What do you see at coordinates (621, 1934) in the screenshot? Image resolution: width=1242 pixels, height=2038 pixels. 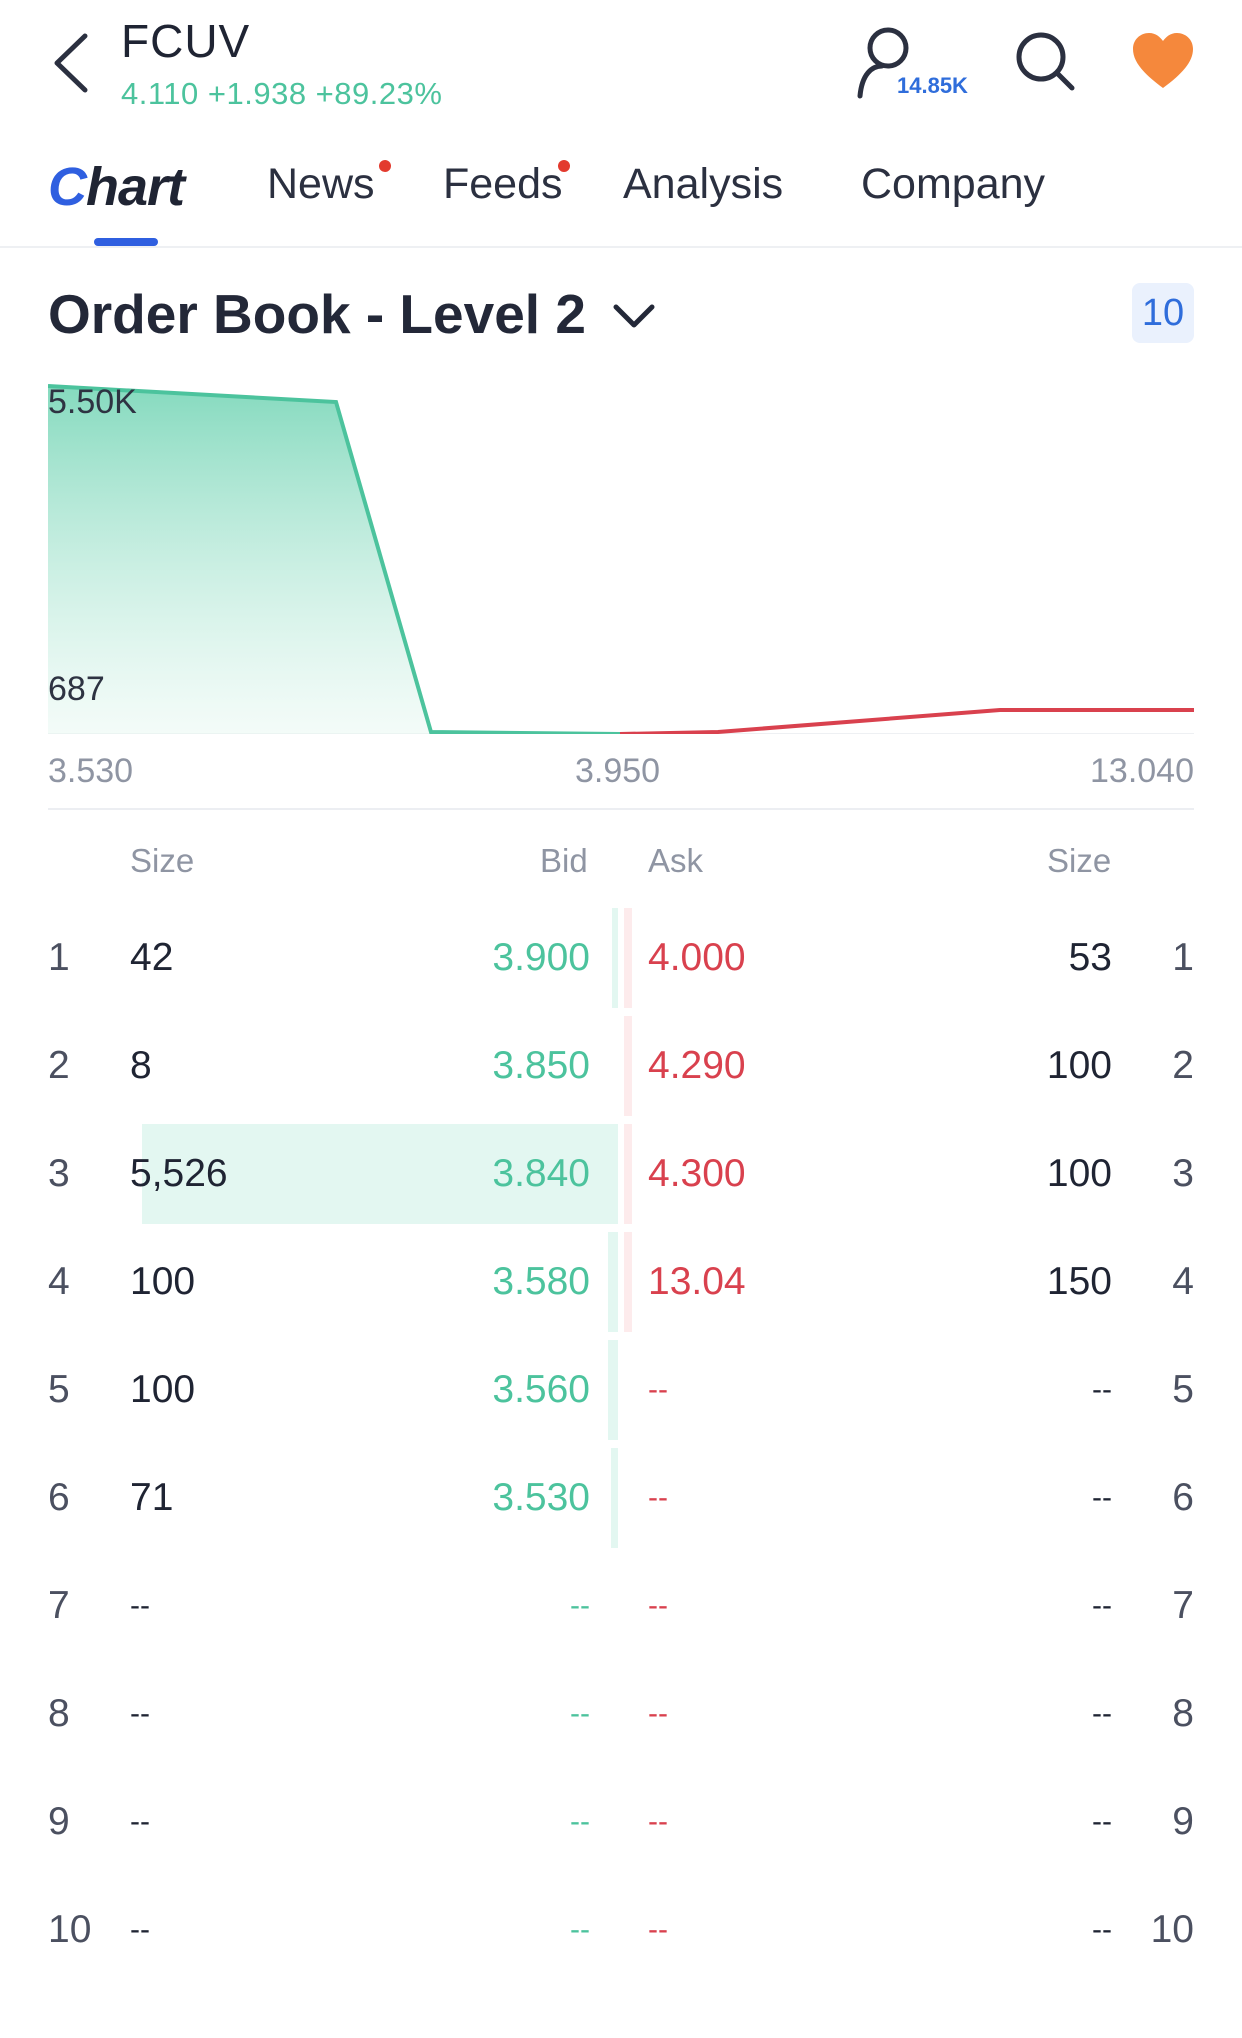 I see `table-row: 10 -- -- -- -- 10` at bounding box center [621, 1934].